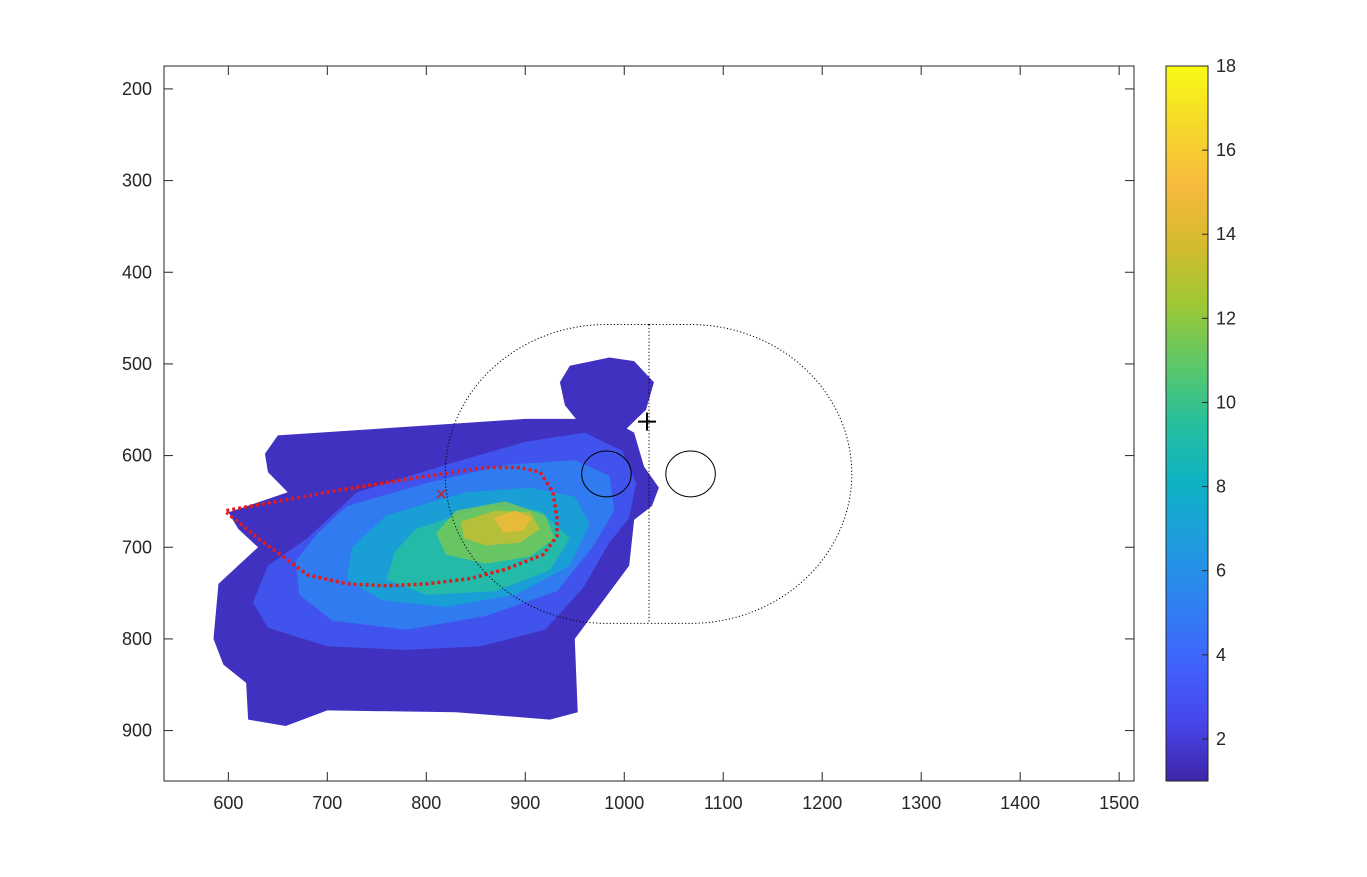 This screenshot has width=1367, height=877. I want to click on y-tick-label: 600, so click(137, 456).